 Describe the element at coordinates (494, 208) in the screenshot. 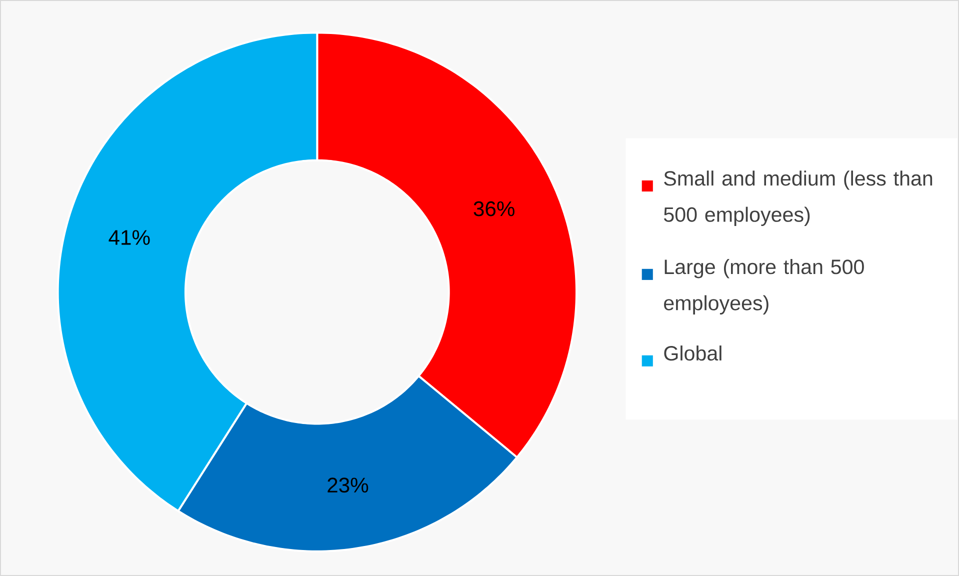

I see `data-label: 36%` at that location.